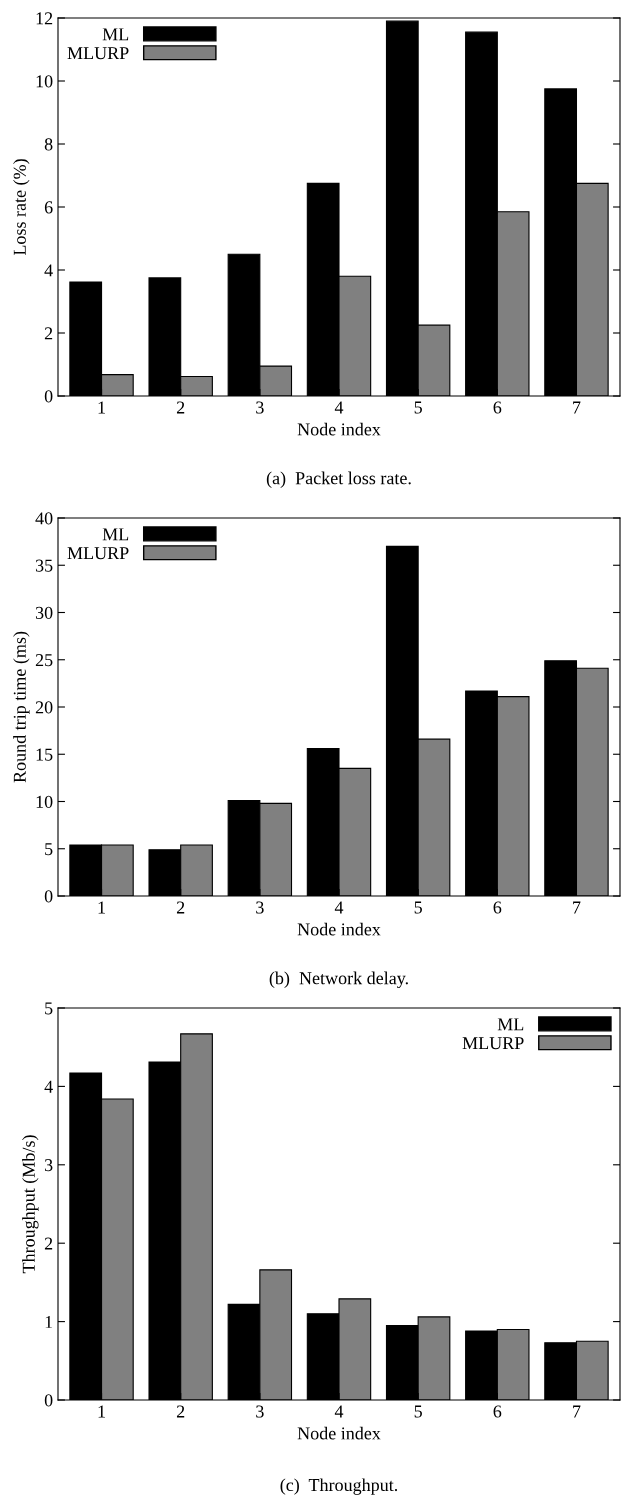  I want to click on text: (b) Network delay., so click(338, 980).